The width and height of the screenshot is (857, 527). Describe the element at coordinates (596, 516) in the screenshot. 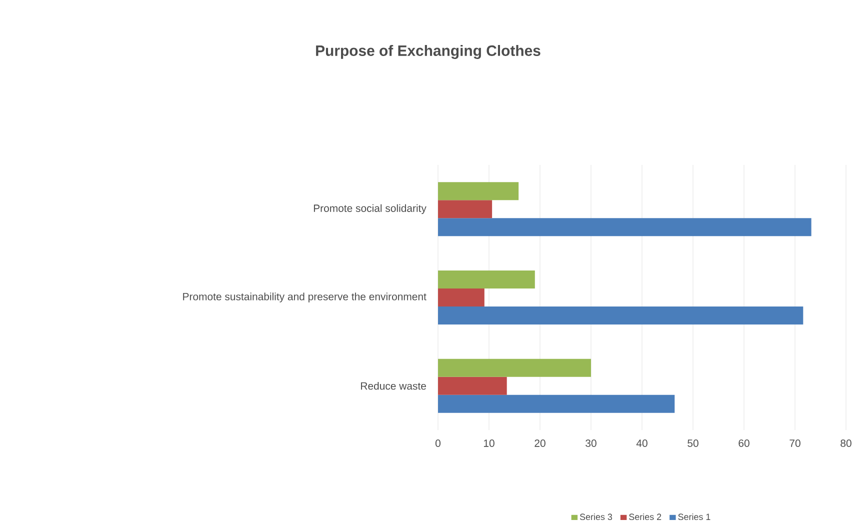

I see `legend-label: Series 3` at that location.